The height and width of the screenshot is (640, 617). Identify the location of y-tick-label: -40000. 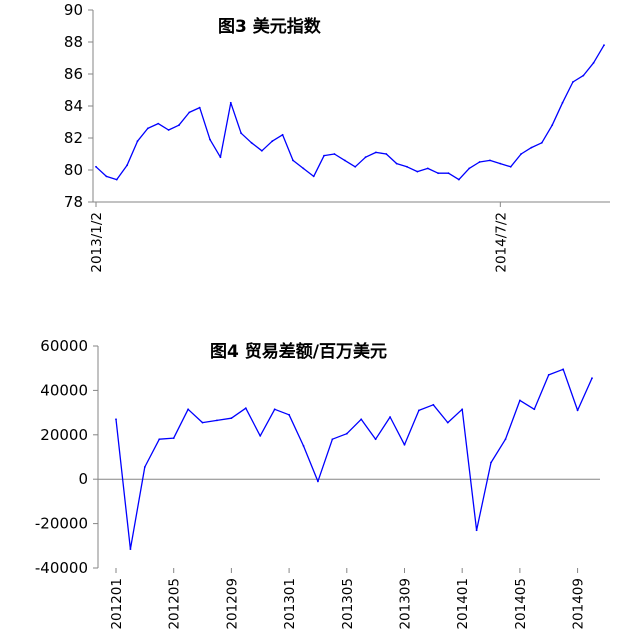
(61, 568).